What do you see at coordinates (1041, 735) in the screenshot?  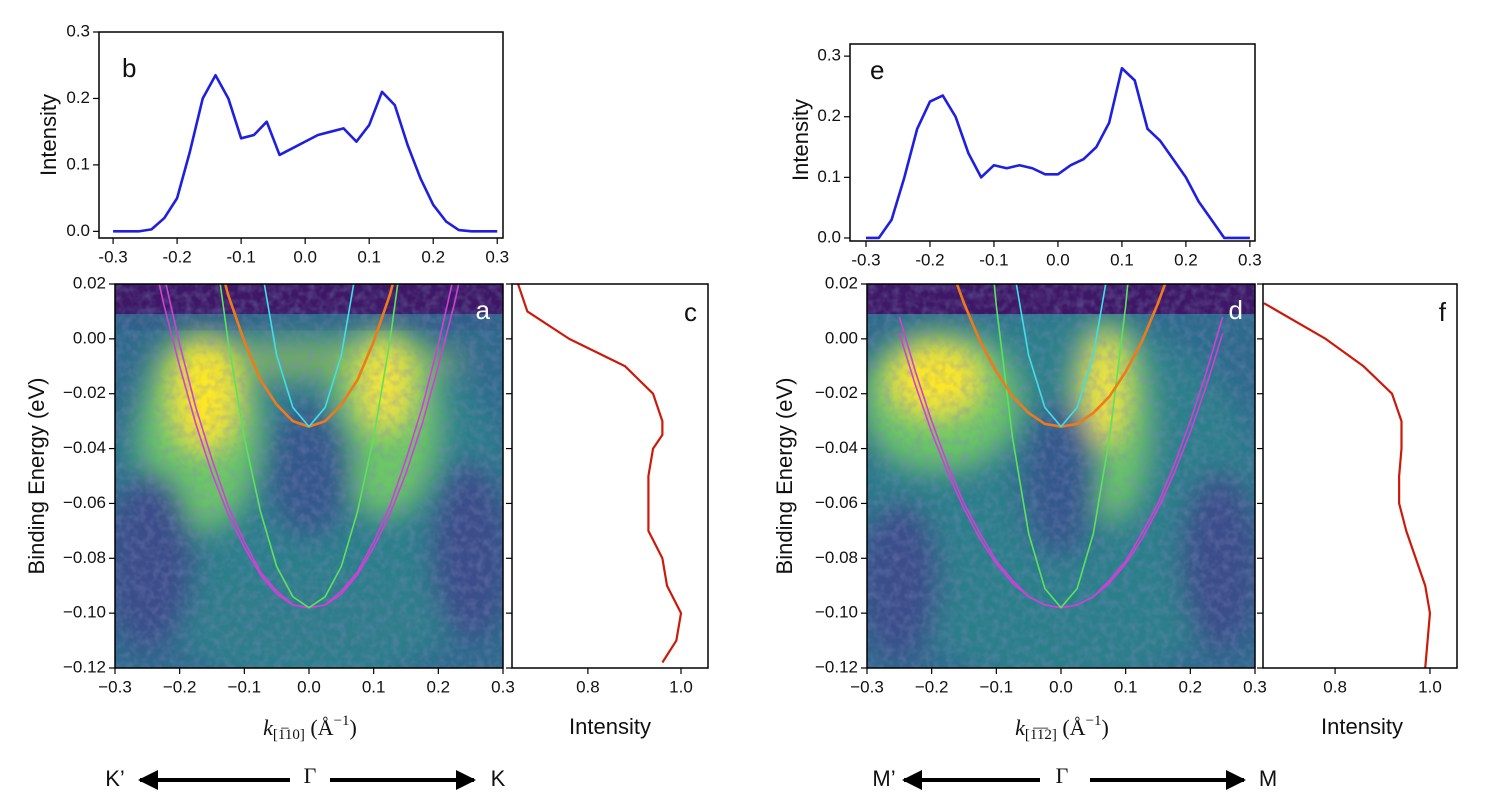 I see `subscript: [1̅1̅2]` at bounding box center [1041, 735].